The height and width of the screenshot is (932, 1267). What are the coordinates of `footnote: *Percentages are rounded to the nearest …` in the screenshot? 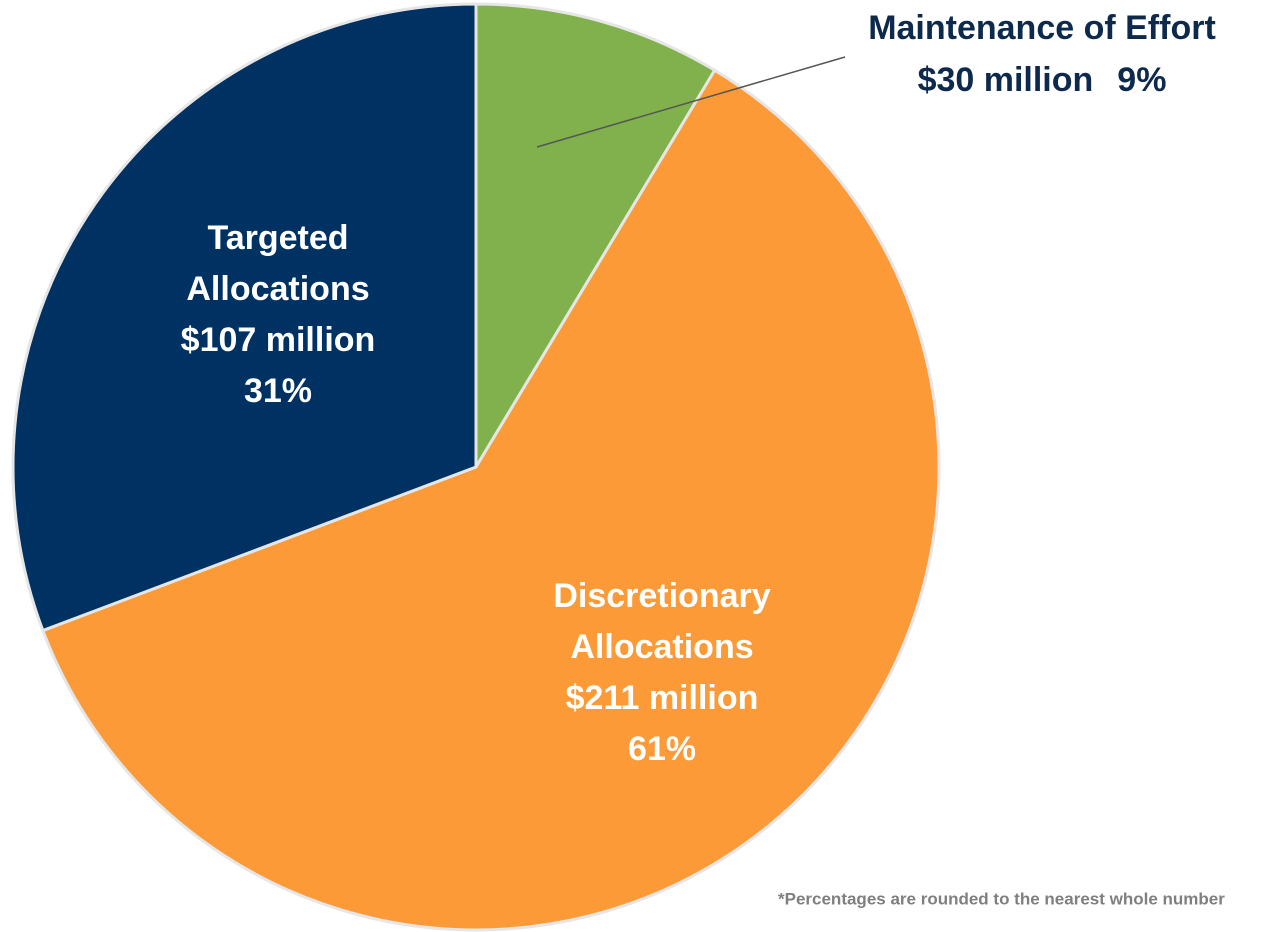 It's located at (1001, 898).